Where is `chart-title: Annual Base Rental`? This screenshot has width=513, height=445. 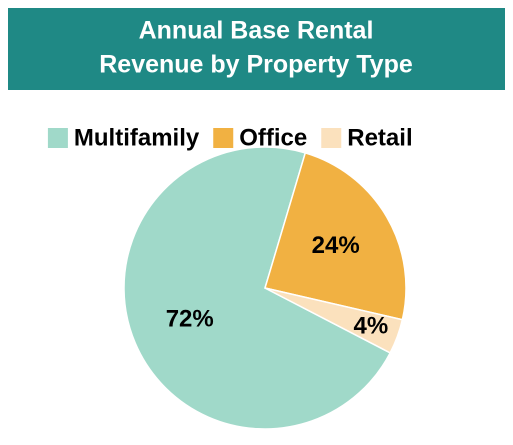 chart-title: Annual Base Rental is located at coordinates (256, 31).